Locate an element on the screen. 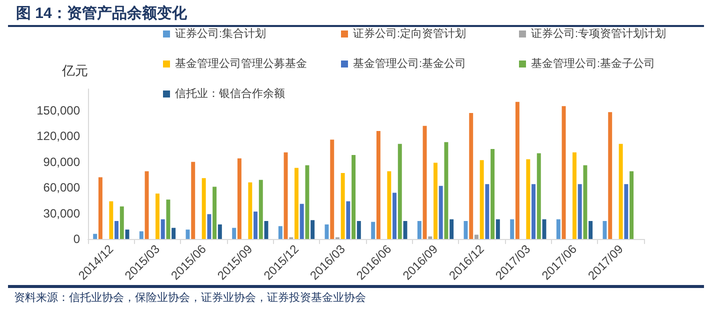  y-tick-label: 60,000 is located at coordinates (61, 187).